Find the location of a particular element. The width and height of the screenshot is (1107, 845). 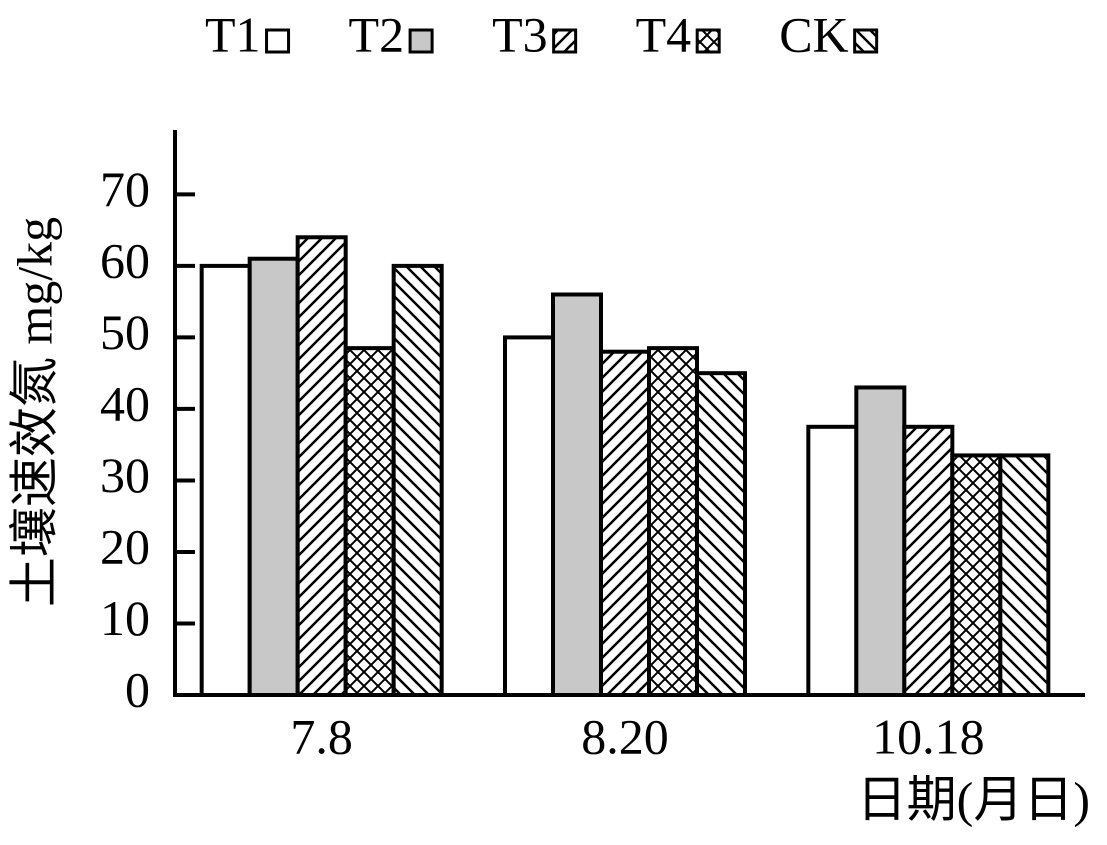

legend-label: T3 is located at coordinates (520, 34).